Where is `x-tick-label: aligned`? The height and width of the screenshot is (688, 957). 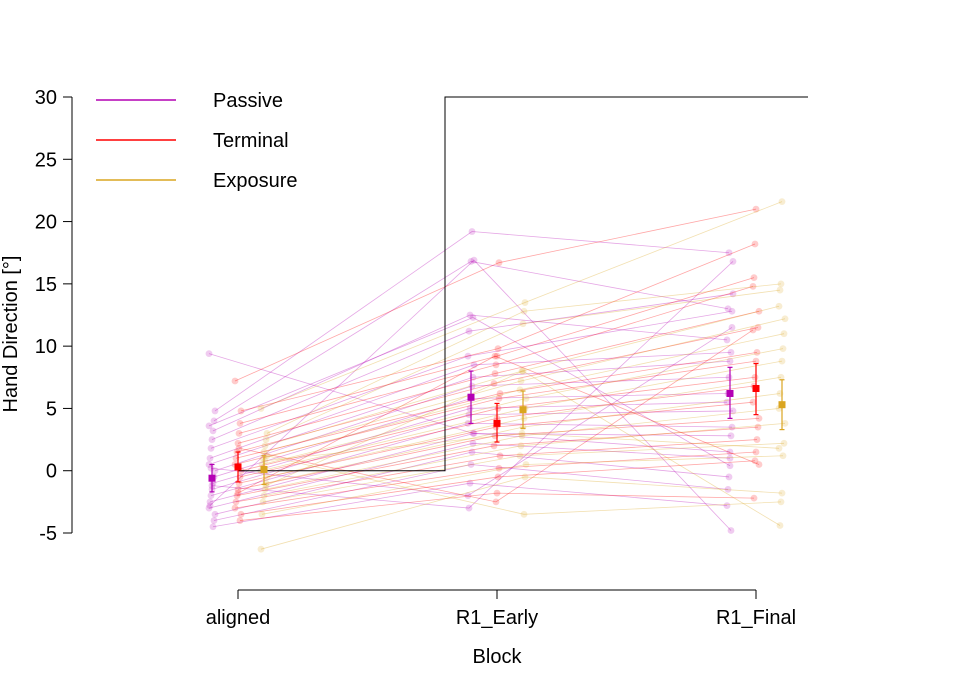
x-tick-label: aligned is located at coordinates (238, 618).